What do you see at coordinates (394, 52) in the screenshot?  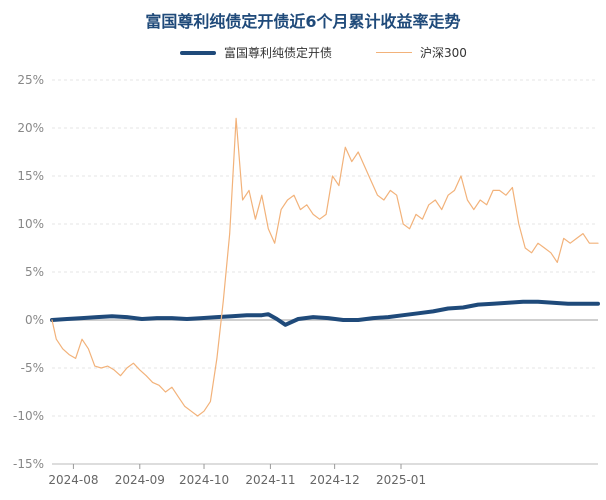 I see `legend-swatch-index` at bounding box center [394, 52].